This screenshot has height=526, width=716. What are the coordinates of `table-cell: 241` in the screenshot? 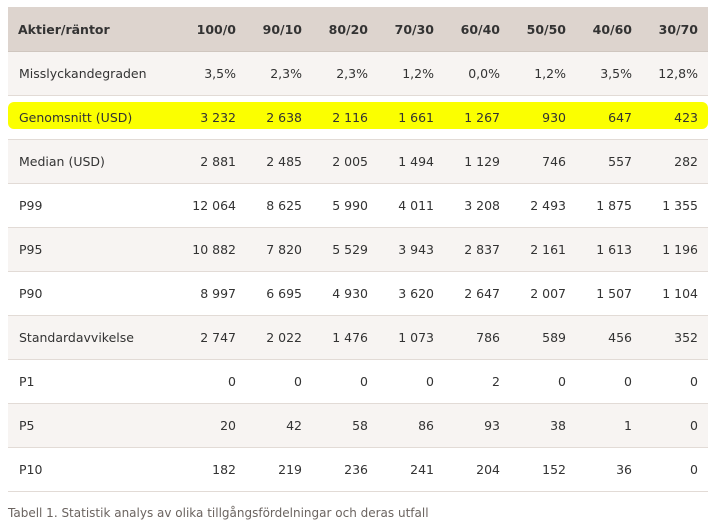 It's located at (411, 469).